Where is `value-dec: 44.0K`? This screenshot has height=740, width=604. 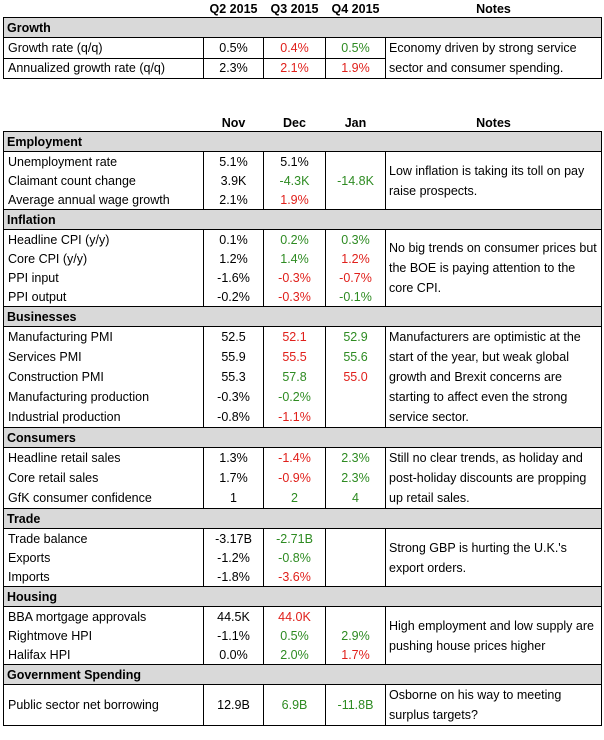
value-dec: 44.0K is located at coordinates (294, 616).